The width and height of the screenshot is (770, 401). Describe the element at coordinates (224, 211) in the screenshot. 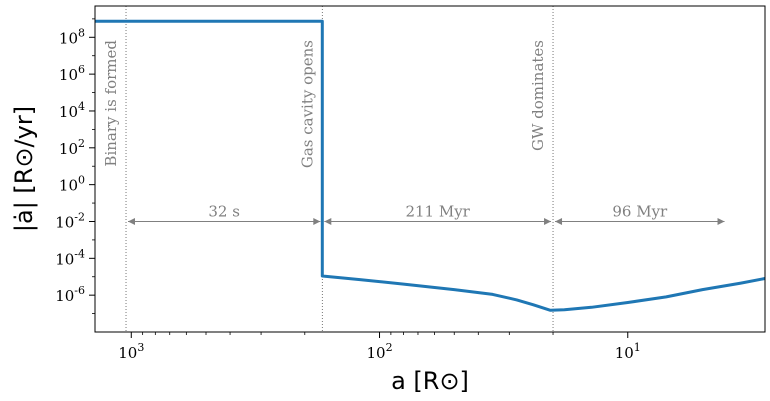

I see `interval-label: 32 s` at that location.